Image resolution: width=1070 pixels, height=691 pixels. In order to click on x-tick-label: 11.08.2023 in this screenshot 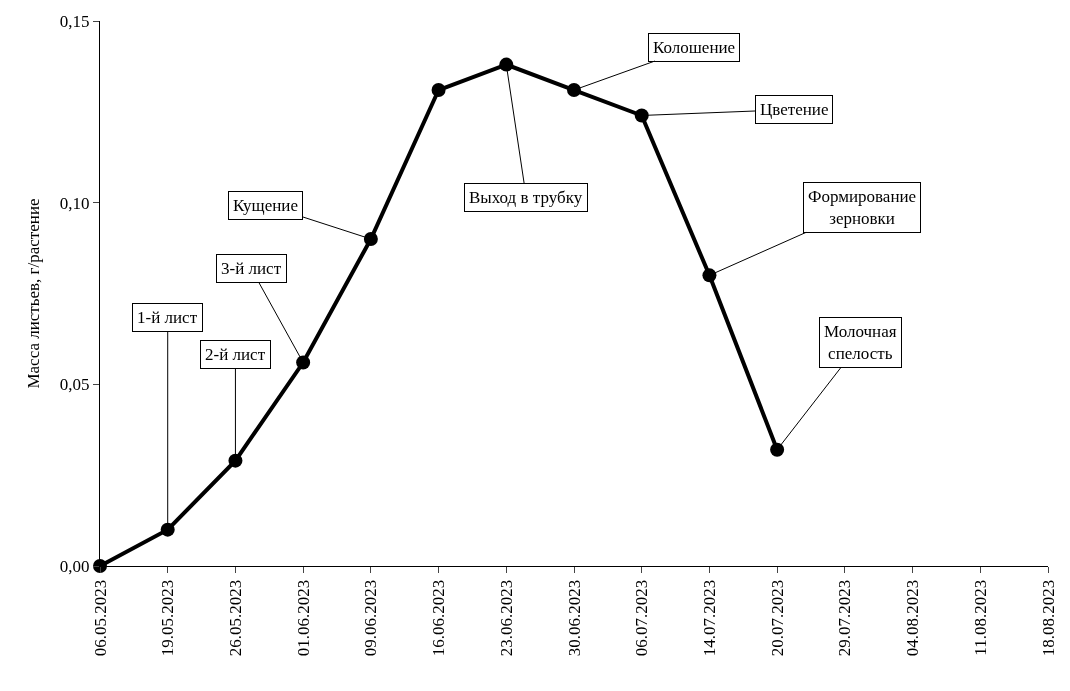, I will do `click(980, 617)`.